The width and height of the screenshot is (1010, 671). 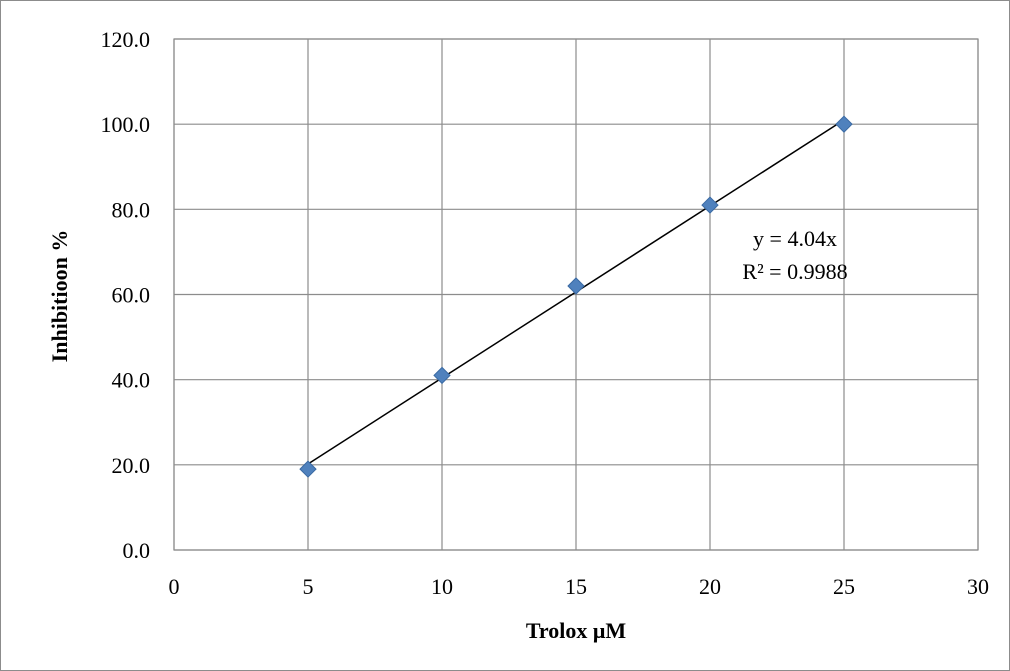 What do you see at coordinates (978, 586) in the screenshot?
I see `x-tick-label: 30` at bounding box center [978, 586].